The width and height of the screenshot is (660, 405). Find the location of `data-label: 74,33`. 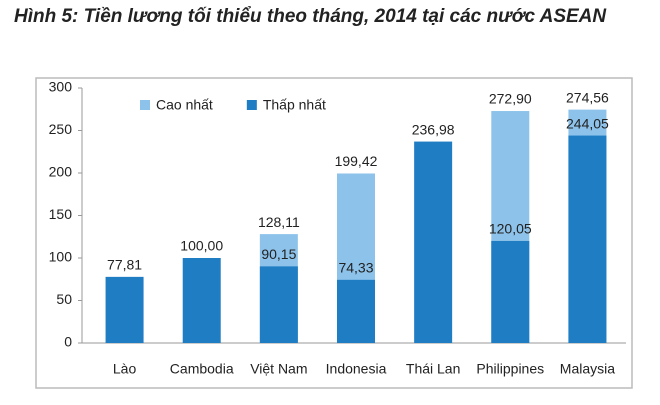

data-label: 74,33 is located at coordinates (355, 268).